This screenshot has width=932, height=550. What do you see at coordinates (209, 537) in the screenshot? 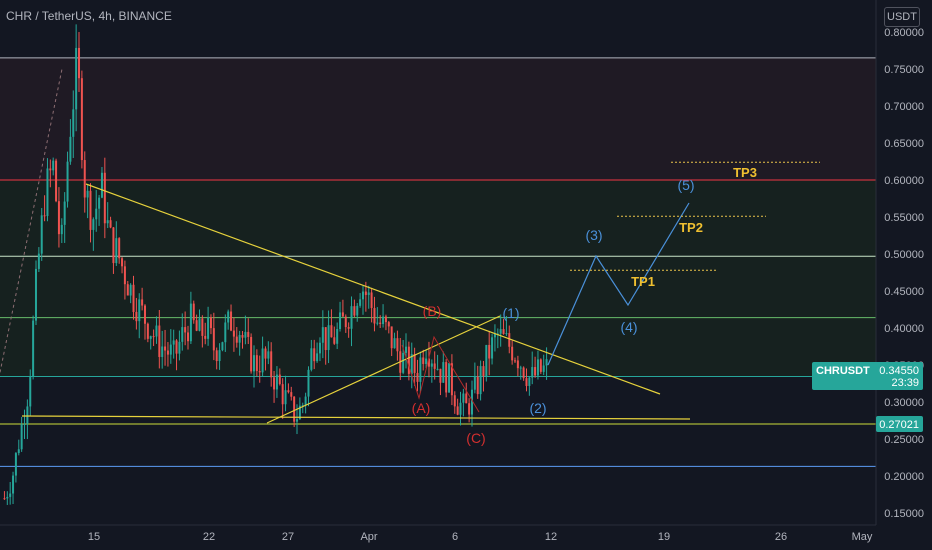
I see `x-tick-label: 22` at bounding box center [209, 537].